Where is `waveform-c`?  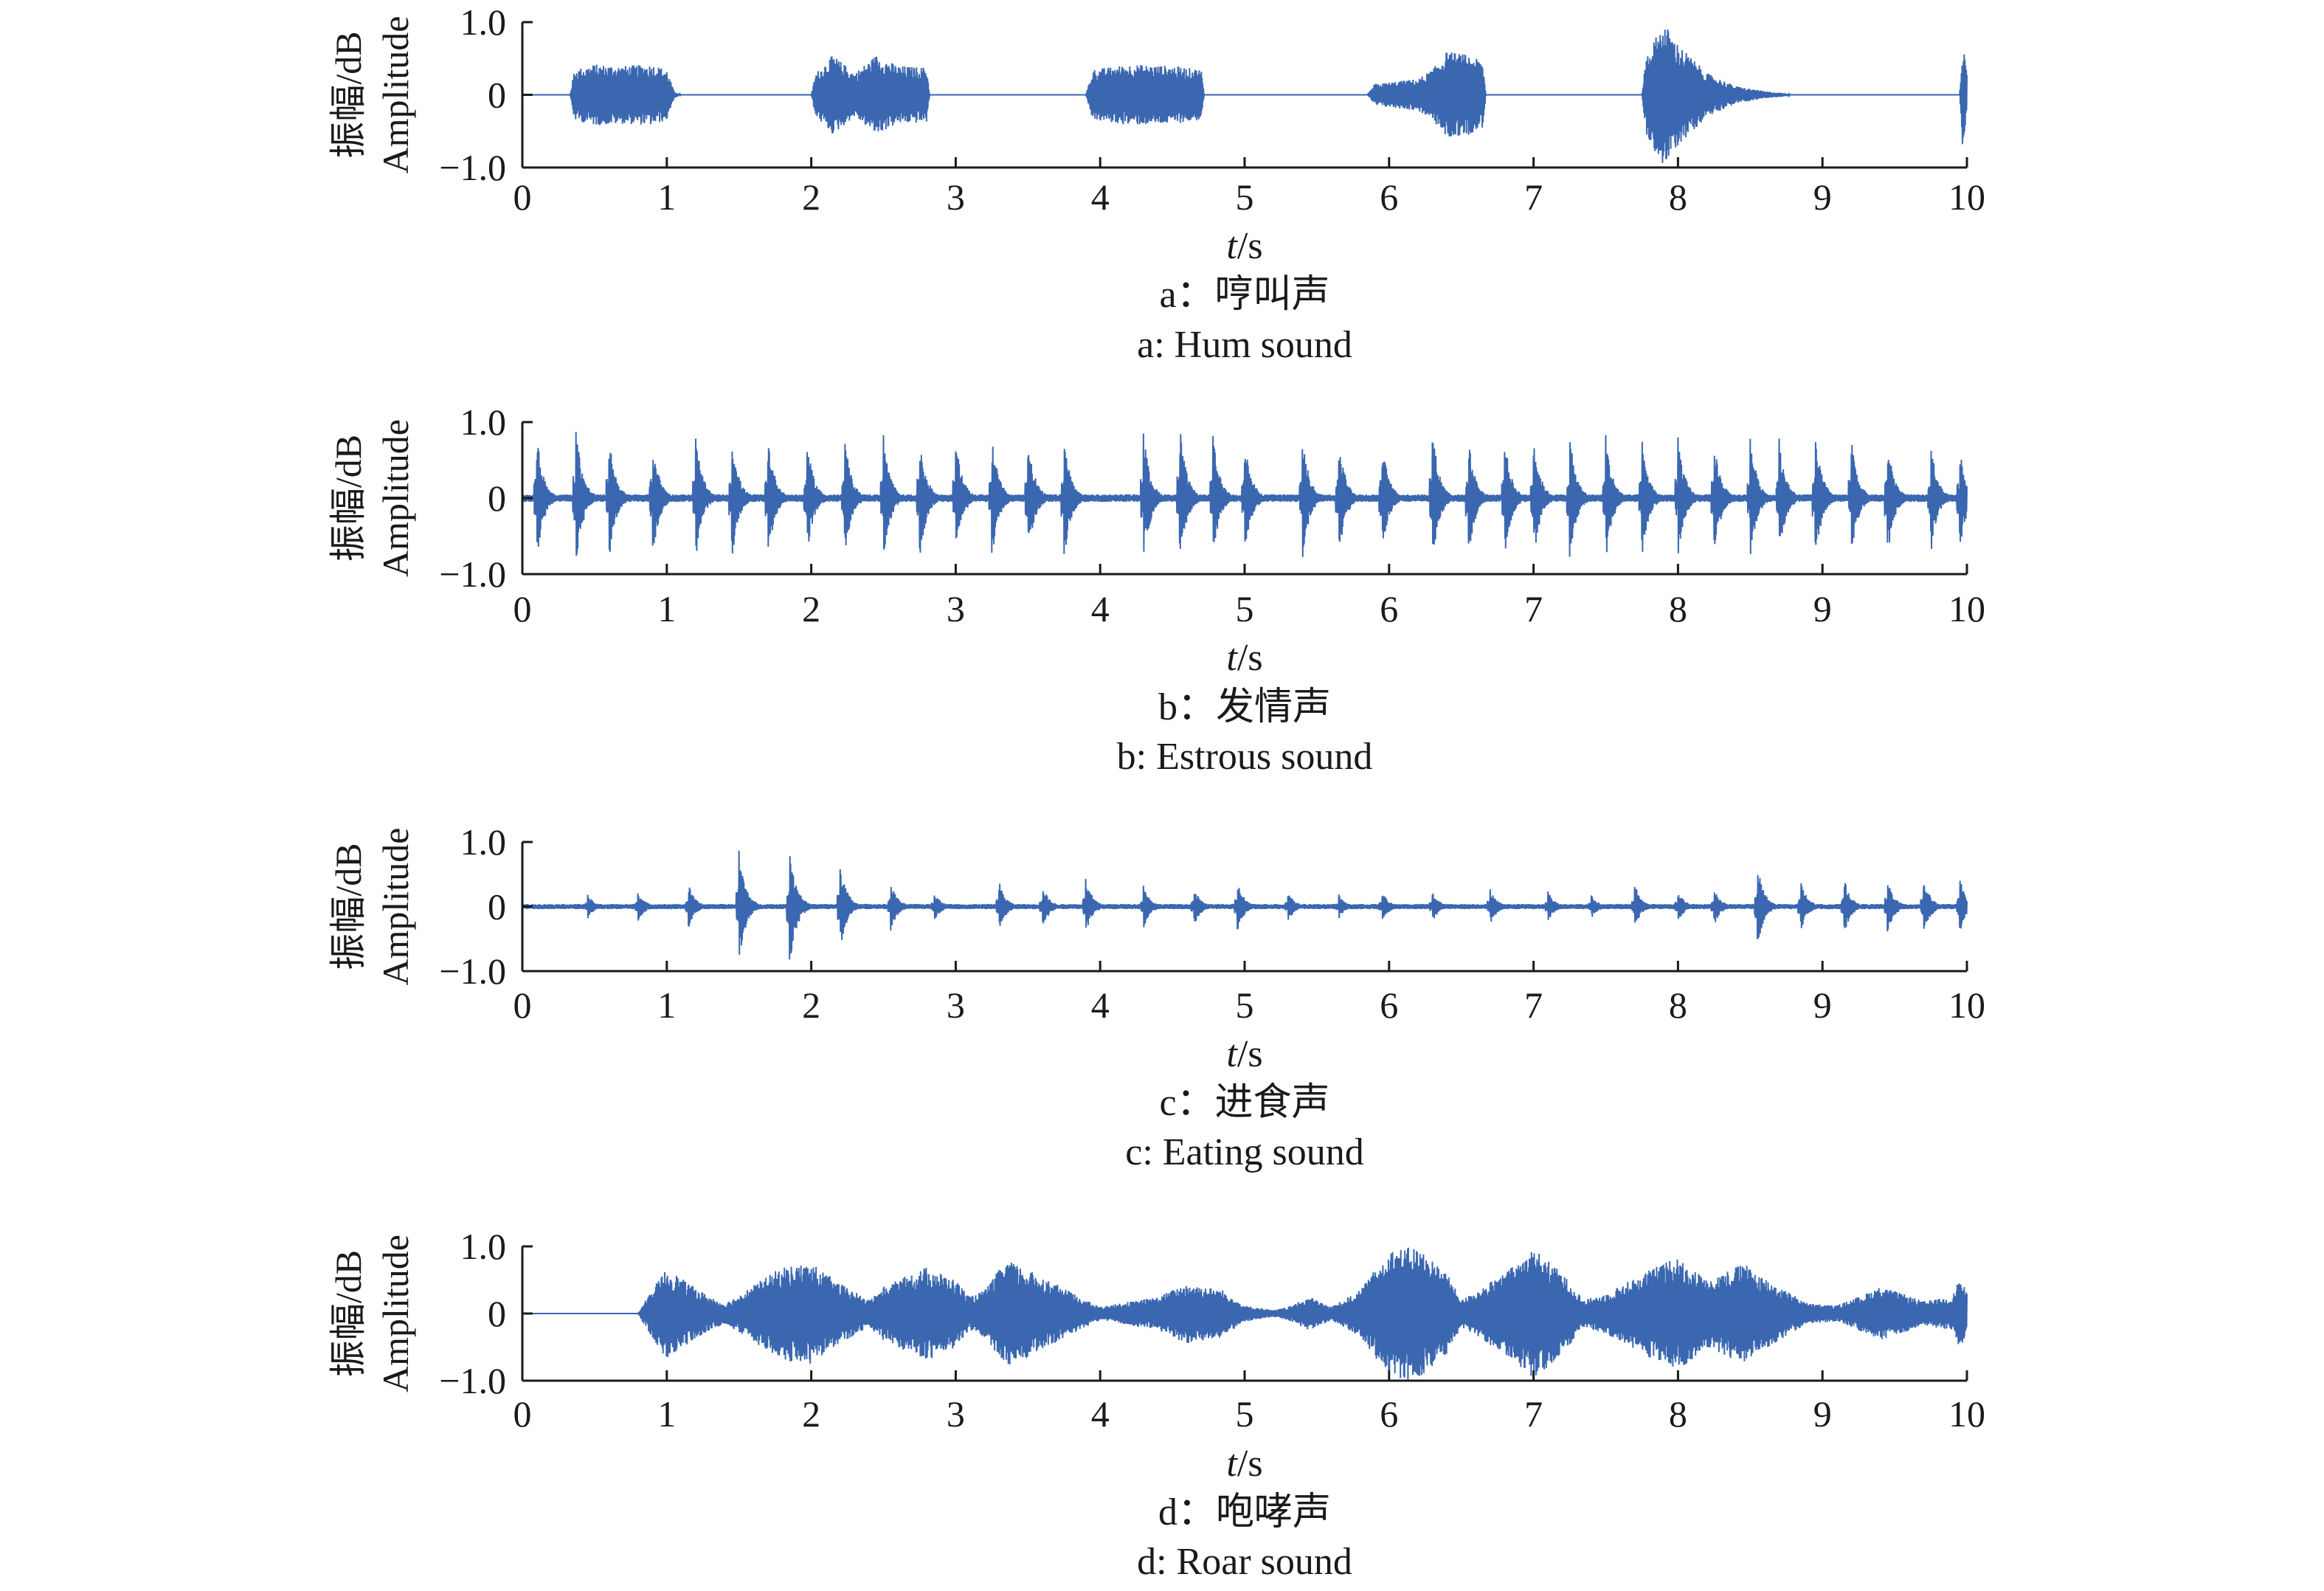 waveform-c is located at coordinates (1245, 905).